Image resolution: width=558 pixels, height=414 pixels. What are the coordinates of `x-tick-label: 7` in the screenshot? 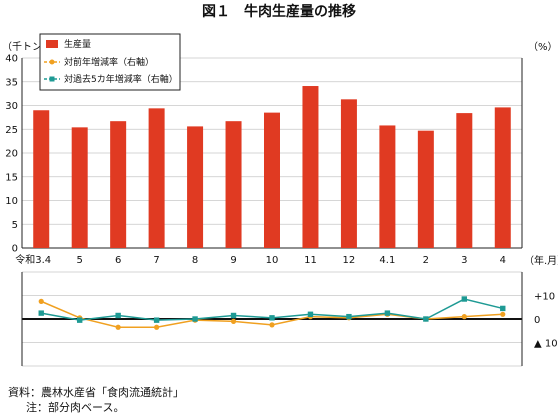 It's located at (156, 260).